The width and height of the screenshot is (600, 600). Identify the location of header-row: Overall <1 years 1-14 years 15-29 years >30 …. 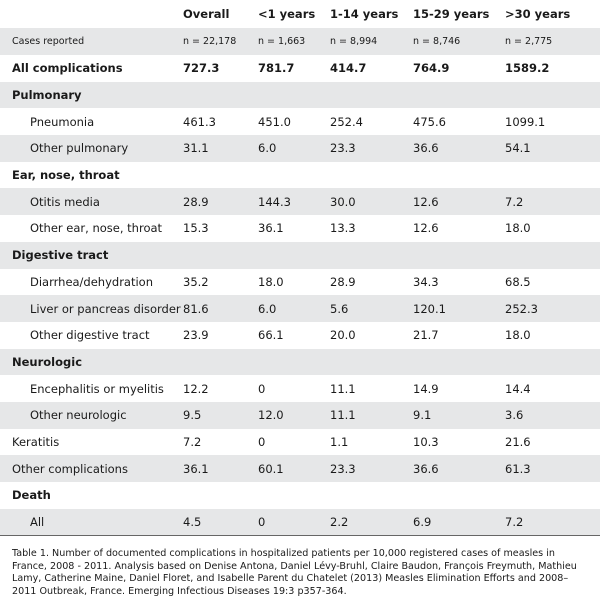
(300, 14).